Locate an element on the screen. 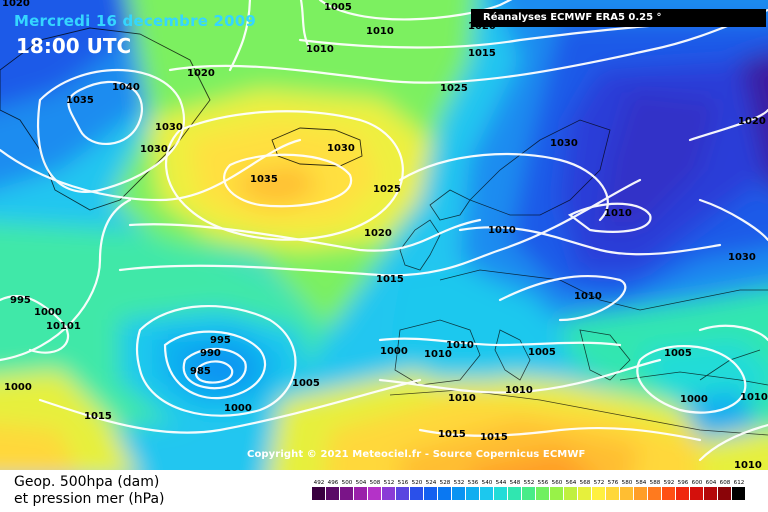 The width and height of the screenshot is (768, 512). scale-tick-label: 592 is located at coordinates (669, 483).